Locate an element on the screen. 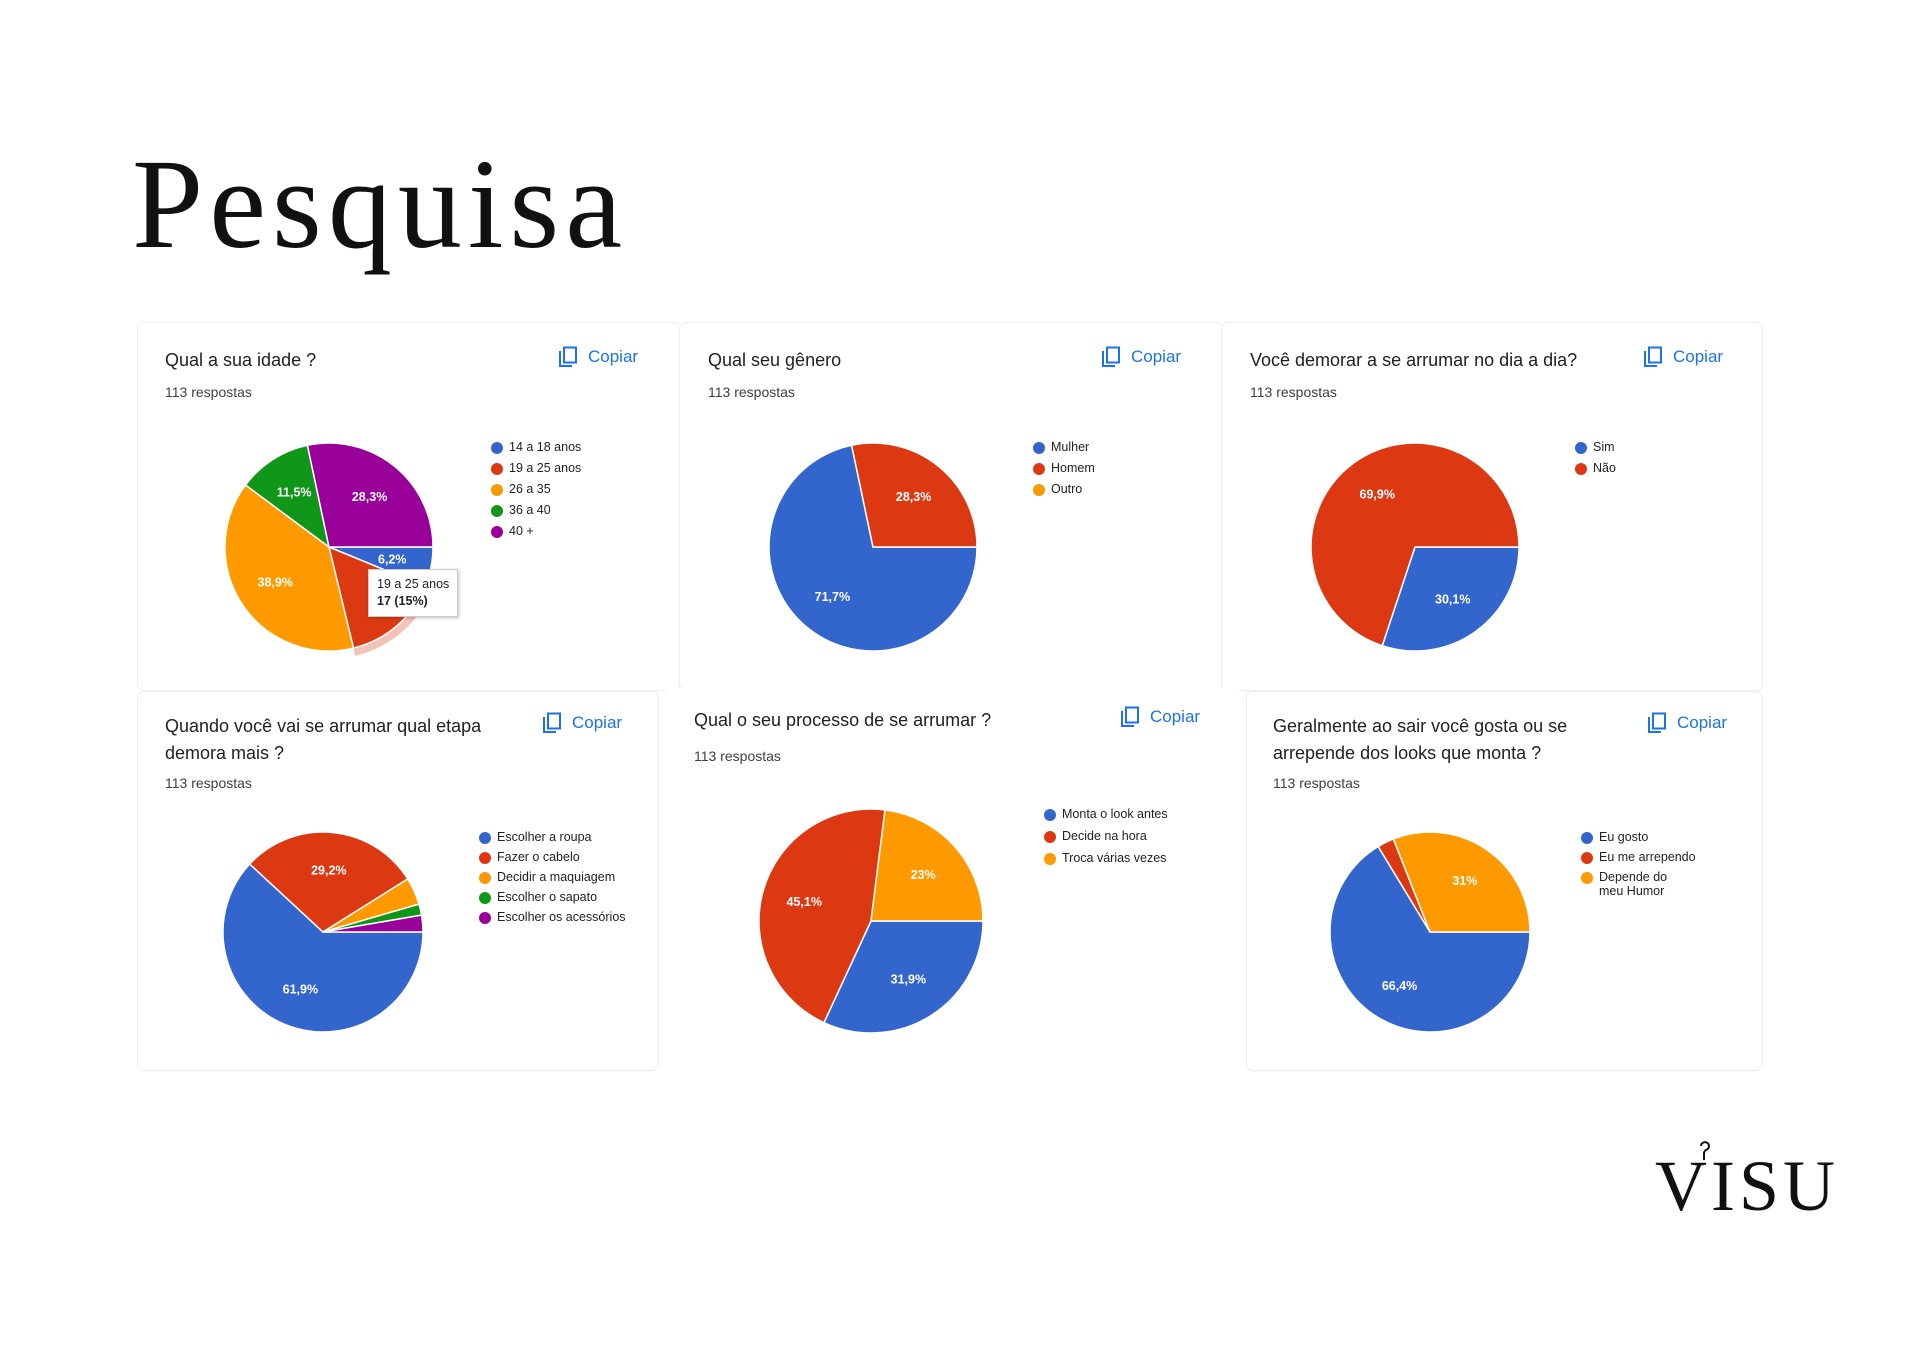 The width and height of the screenshot is (1920, 1357). legend-item: Decide na hora is located at coordinates (1106, 840).